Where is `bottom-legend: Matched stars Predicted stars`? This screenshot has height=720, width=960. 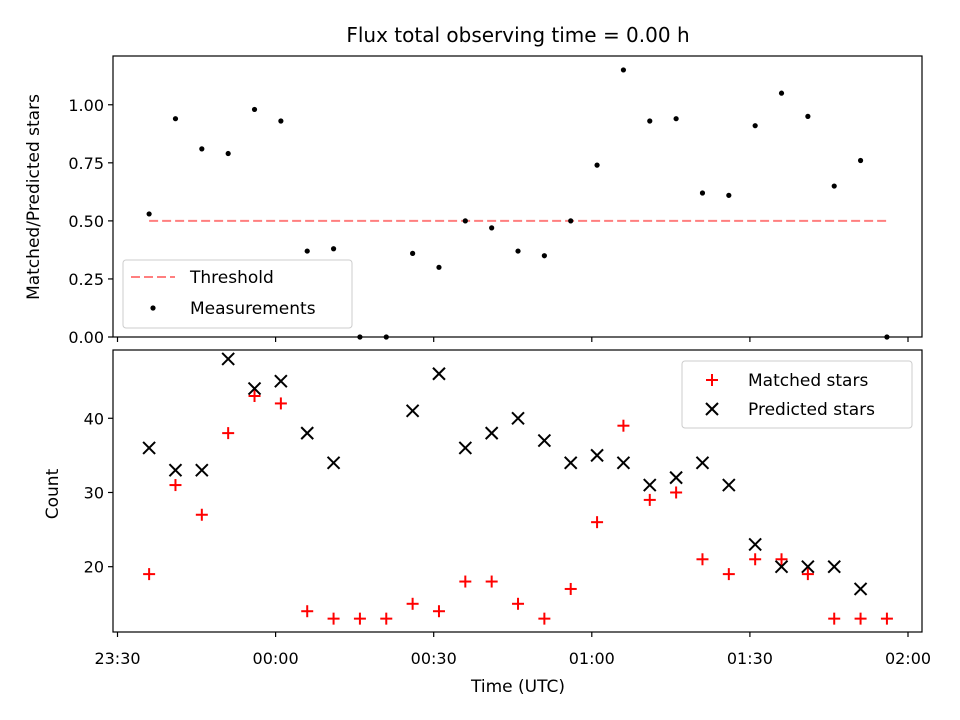
bottom-legend: Matched stars Predicted stars is located at coordinates (797, 394).